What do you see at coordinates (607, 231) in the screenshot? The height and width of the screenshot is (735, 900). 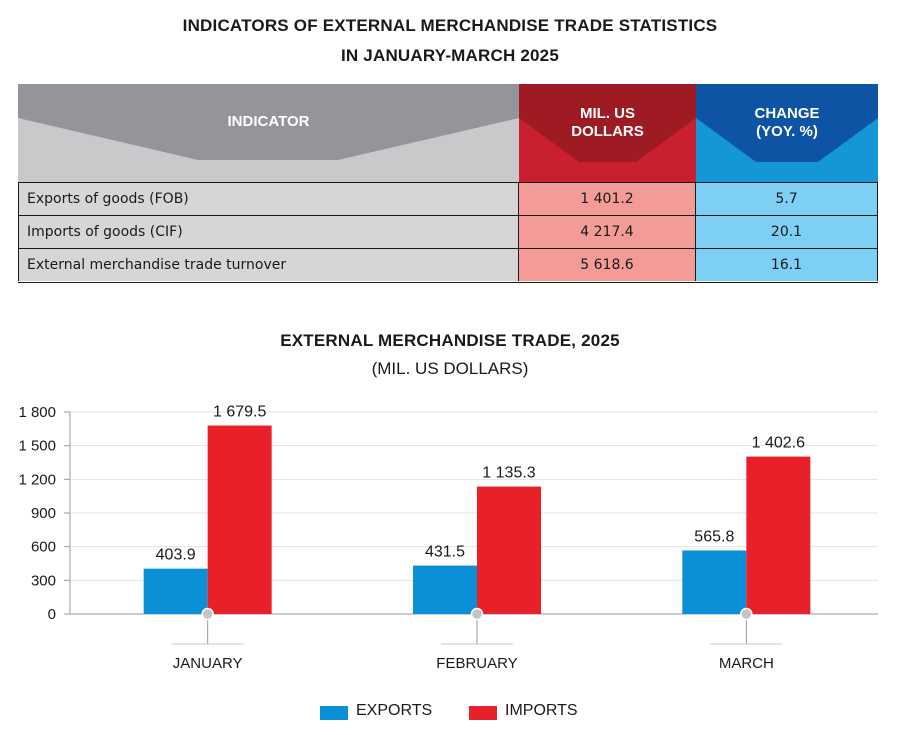 I see `row-usd-value: 4 217.4` at bounding box center [607, 231].